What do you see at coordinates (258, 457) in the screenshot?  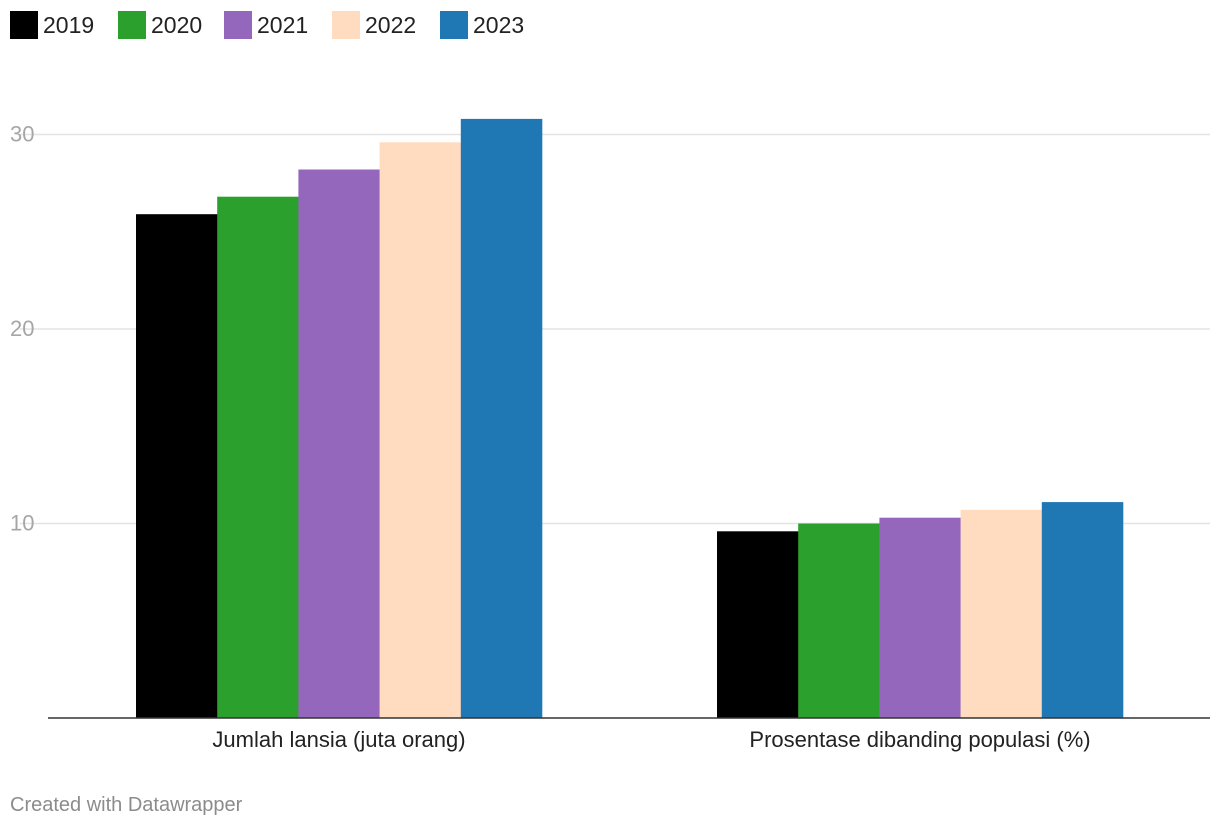 I see `bar-2020-jumlah-lansia` at bounding box center [258, 457].